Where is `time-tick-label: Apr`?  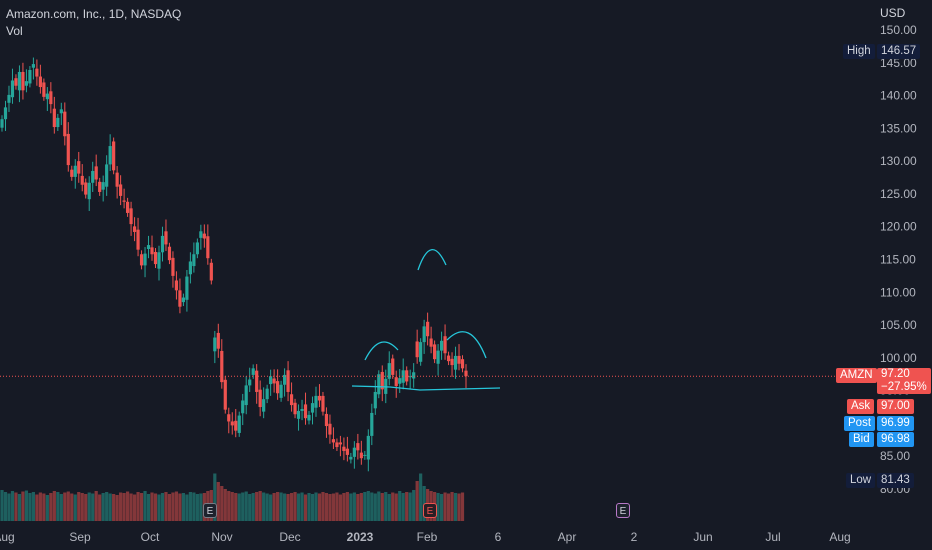
time-tick-label: Apr is located at coordinates (567, 537).